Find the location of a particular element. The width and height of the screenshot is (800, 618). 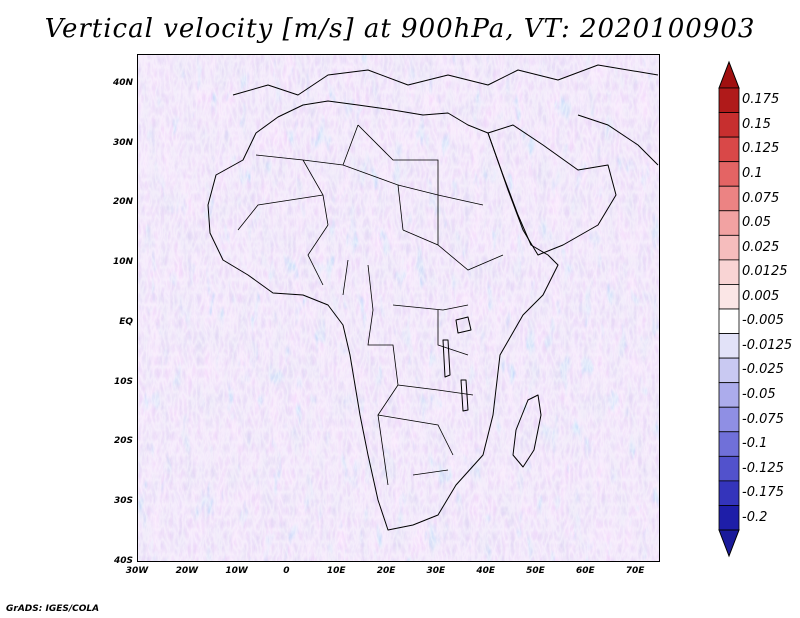

colorbar-top-arrow is located at coordinates (729, 74).